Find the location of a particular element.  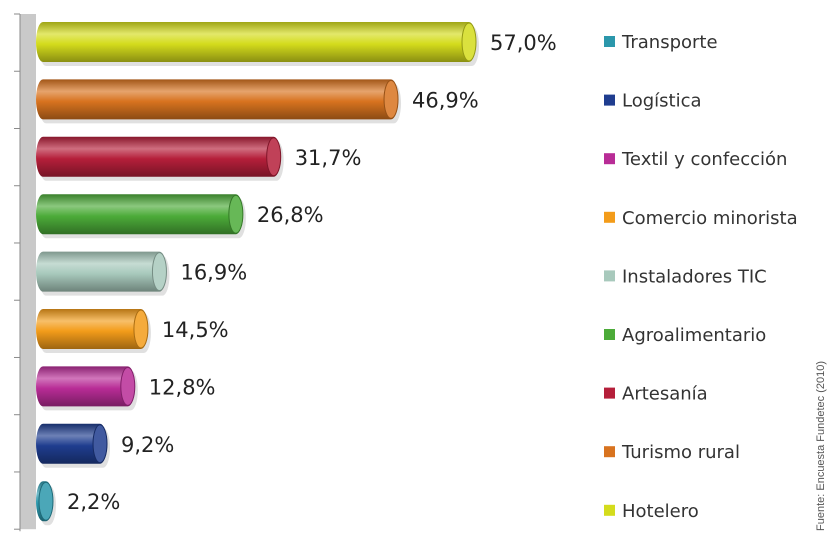

legend-label: Instaladores TIC is located at coordinates (694, 276).